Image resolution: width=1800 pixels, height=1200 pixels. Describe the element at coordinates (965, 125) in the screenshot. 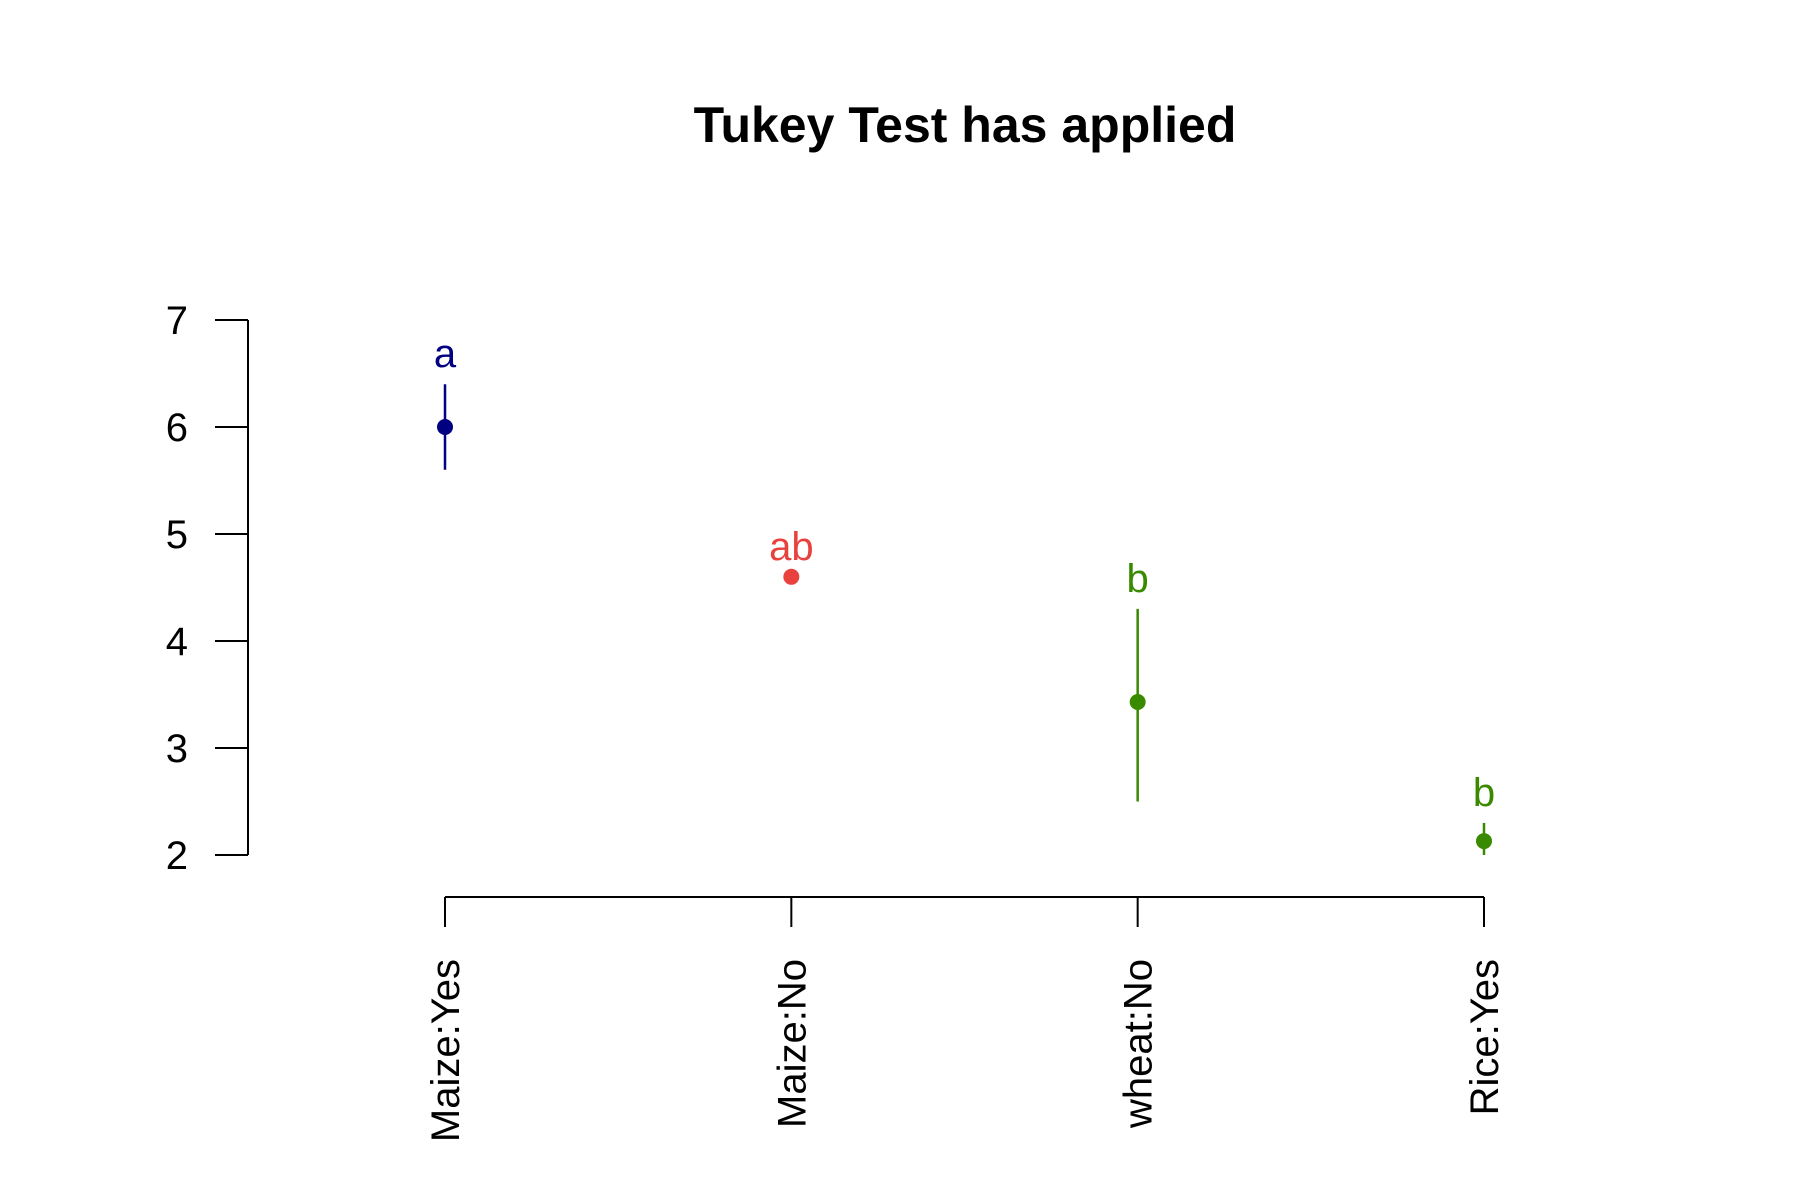

I see `chart-title: Tukey Test has applied` at that location.